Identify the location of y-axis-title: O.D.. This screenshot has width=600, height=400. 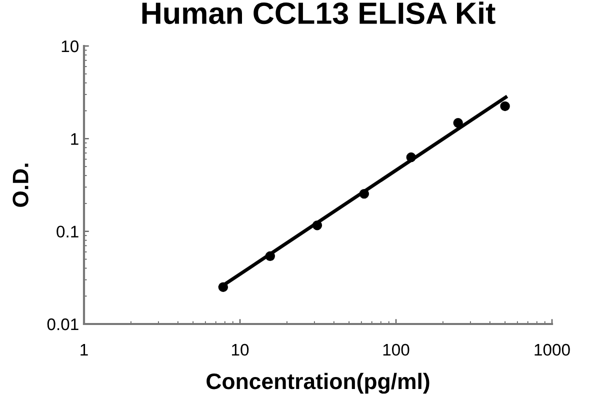
(20, 185).